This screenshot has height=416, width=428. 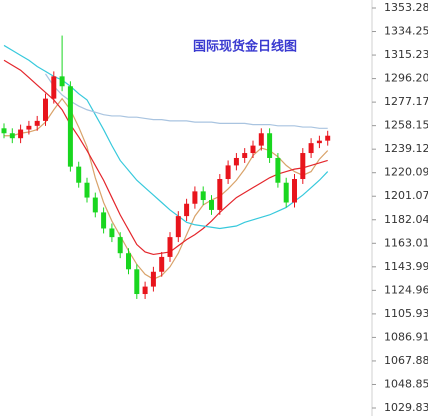 What do you see at coordinates (406, 78) in the screenshot?
I see `y-tick-label: 1296.20` at bounding box center [406, 78].